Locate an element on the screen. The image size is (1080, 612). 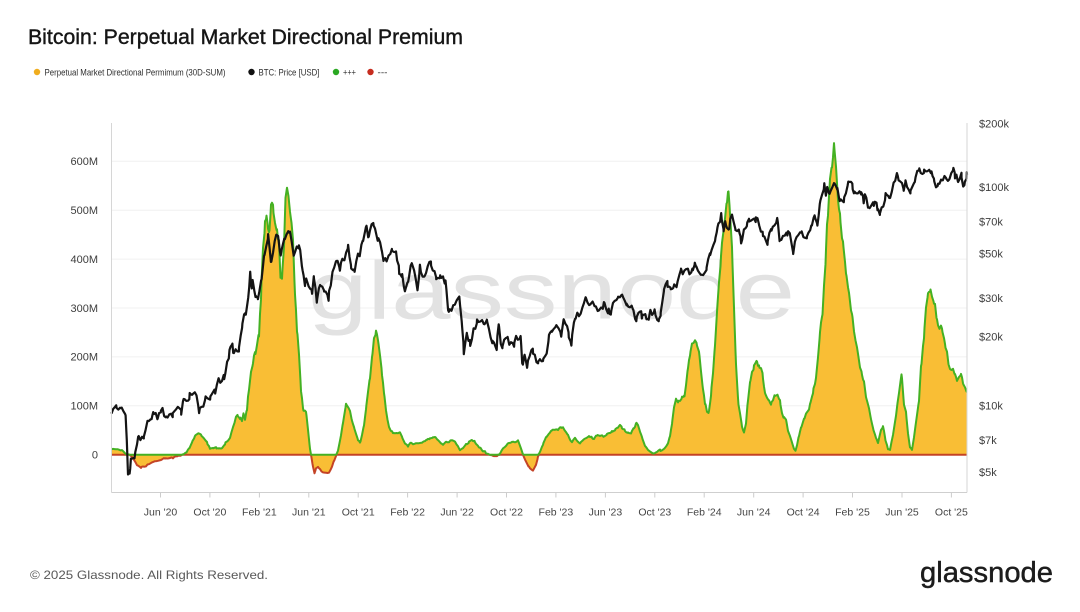
svg-text: $20k is located at coordinates (991, 337).